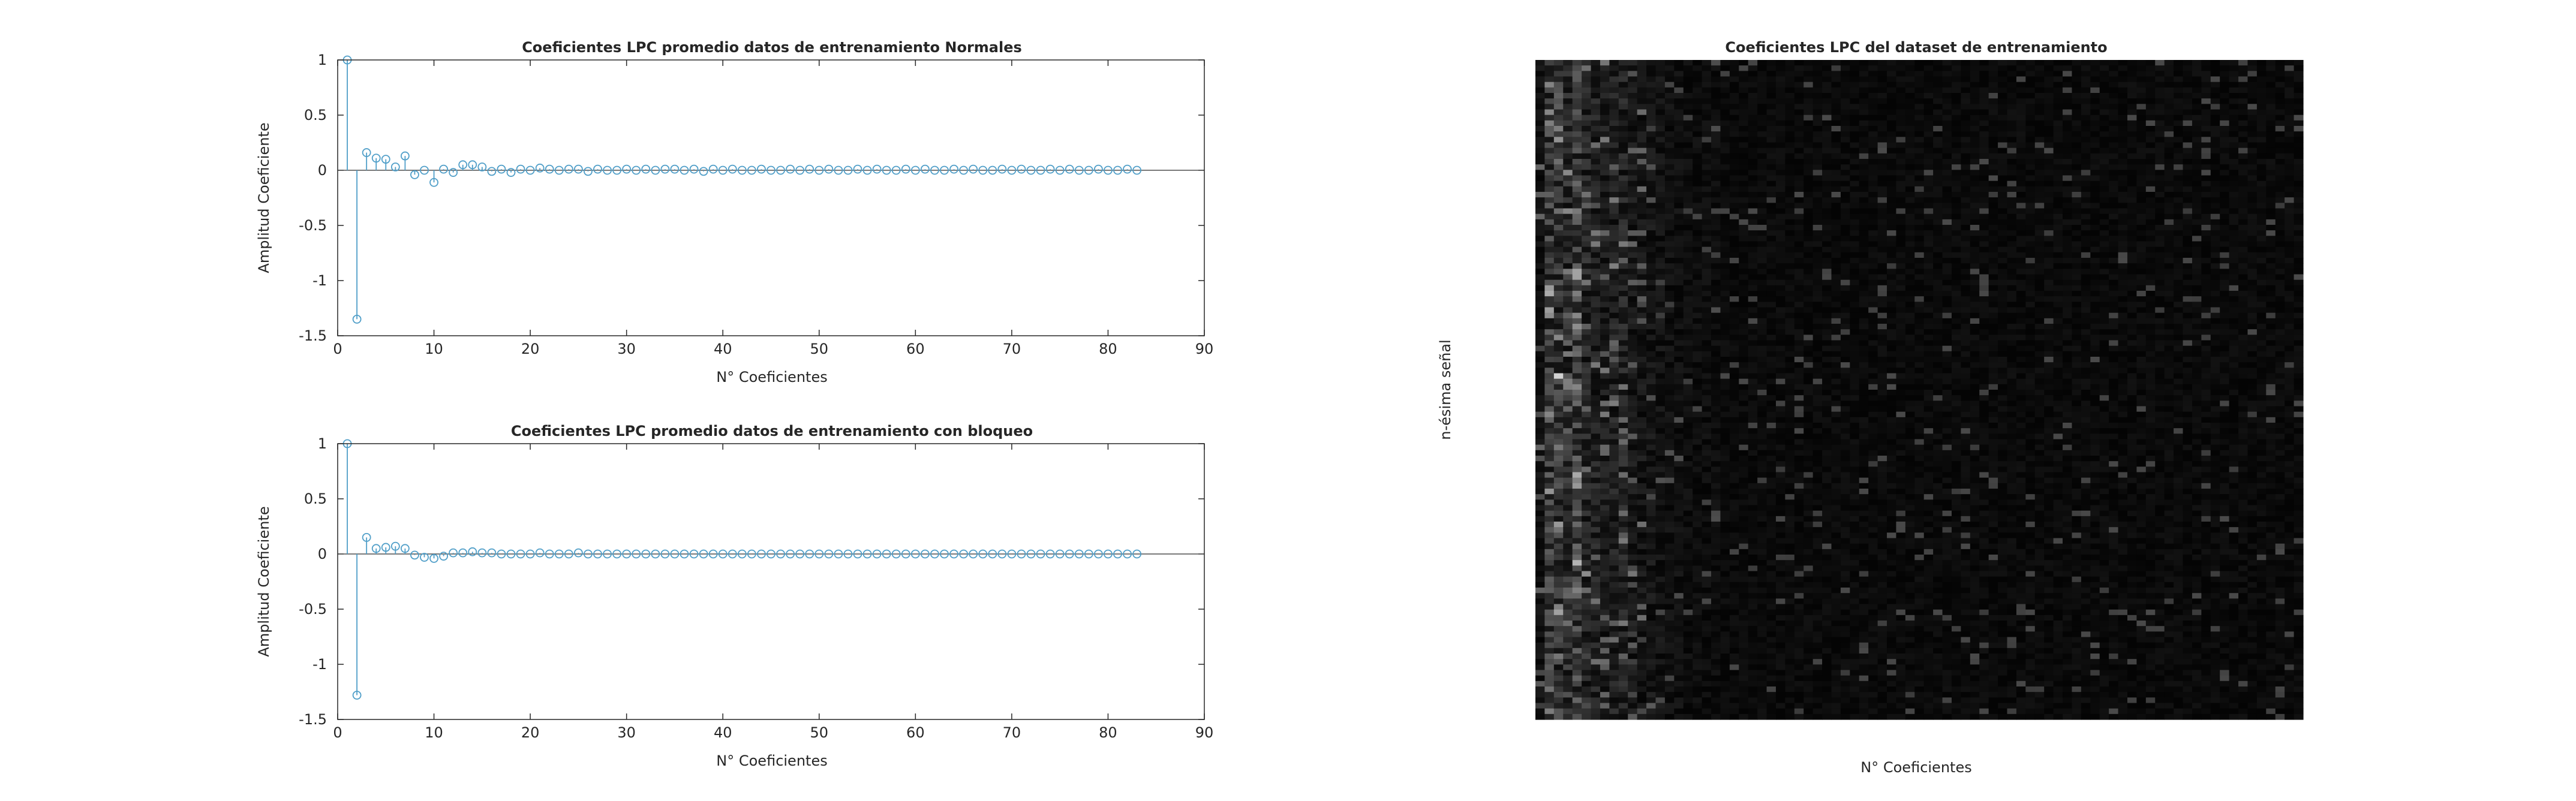 The image size is (2576, 801). What do you see at coordinates (819, 349) in the screenshot?
I see `x-tick-label: 50` at bounding box center [819, 349].